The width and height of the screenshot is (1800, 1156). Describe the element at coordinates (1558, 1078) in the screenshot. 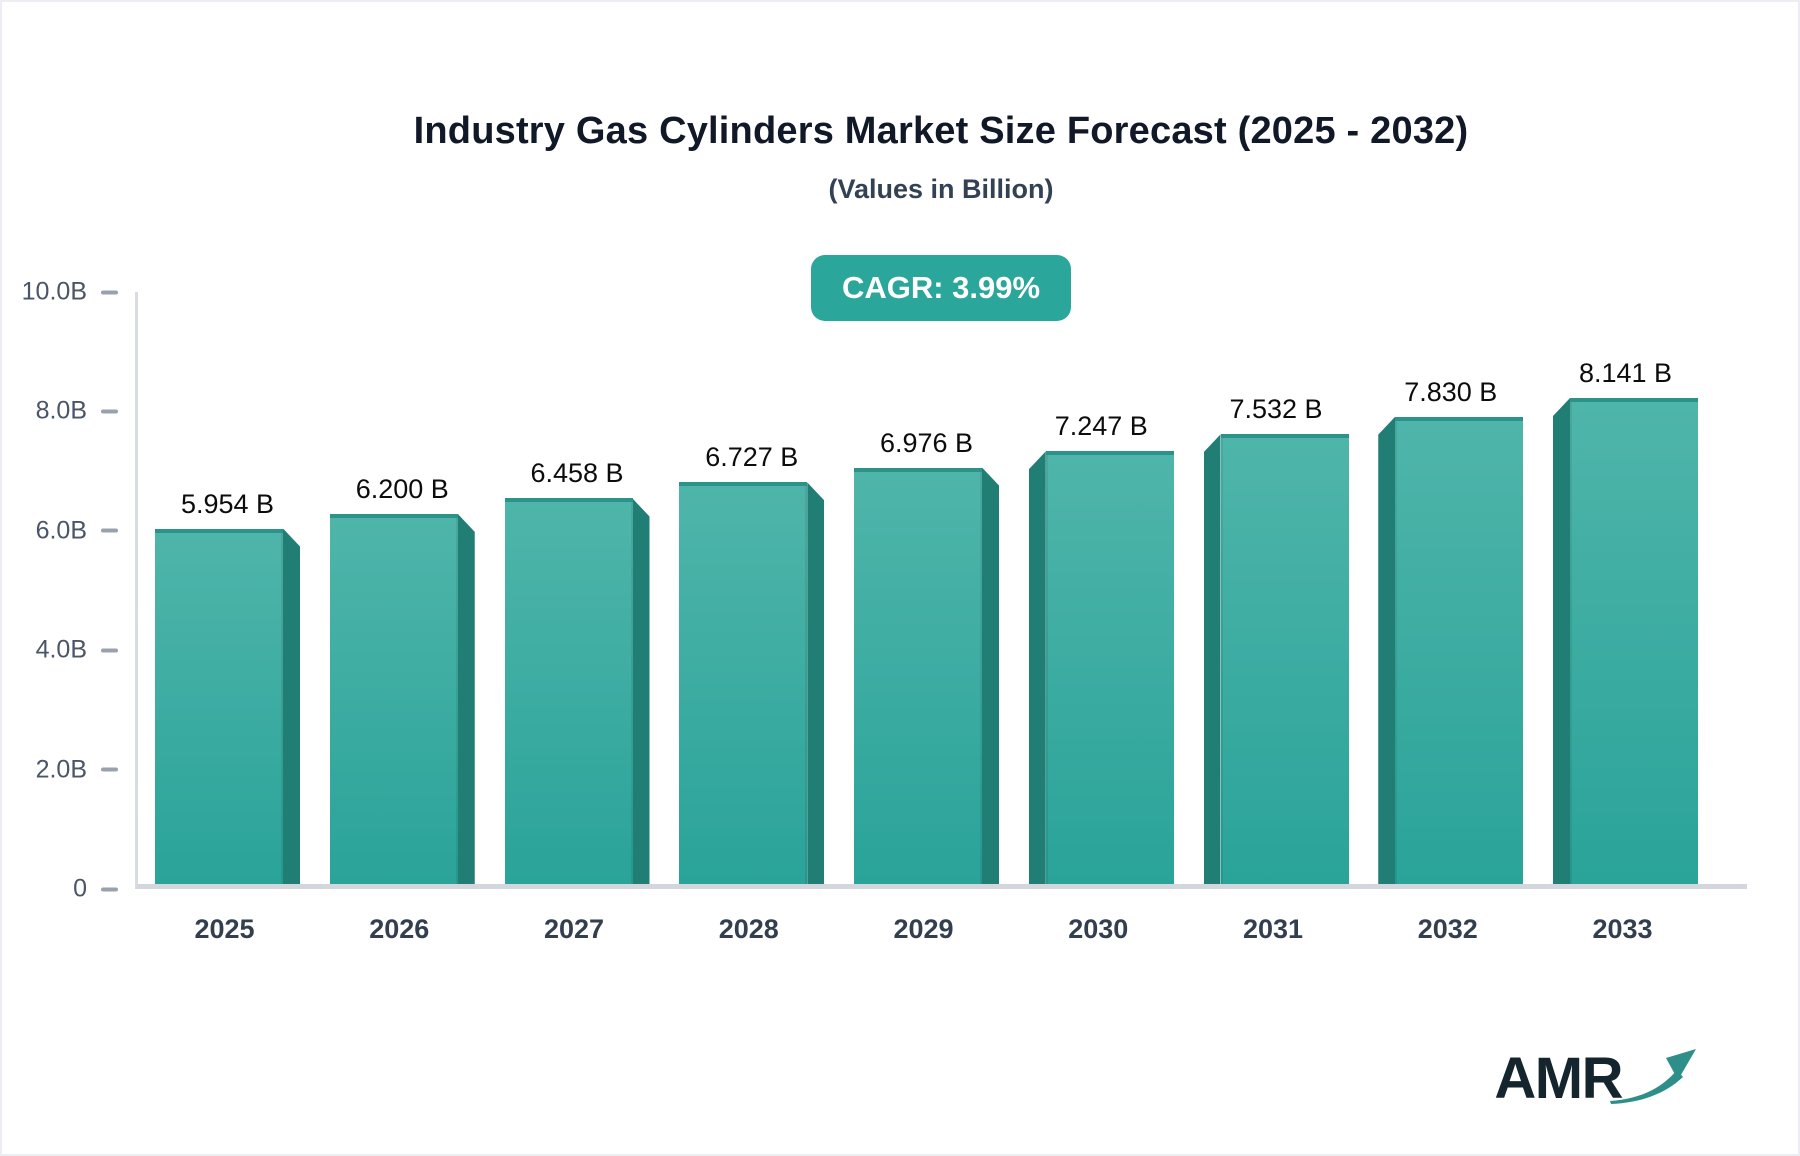

I see `amr-logo-text: AMR` at that location.